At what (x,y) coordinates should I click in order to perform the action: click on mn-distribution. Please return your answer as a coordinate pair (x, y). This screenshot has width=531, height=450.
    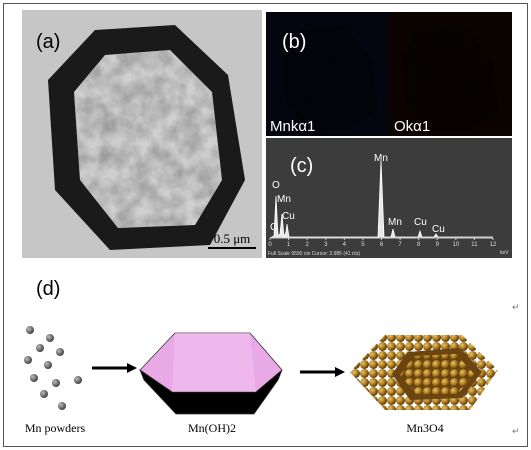
    Looking at the image, I should click on (330, 78).